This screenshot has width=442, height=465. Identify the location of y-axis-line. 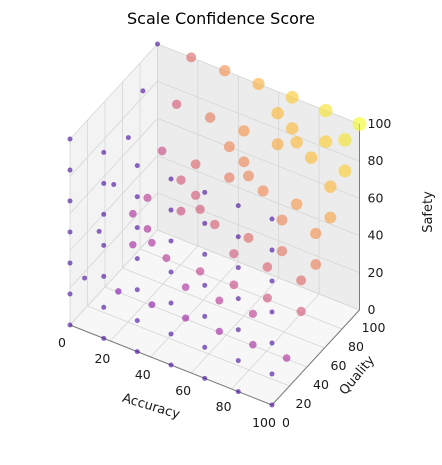
(315, 357).